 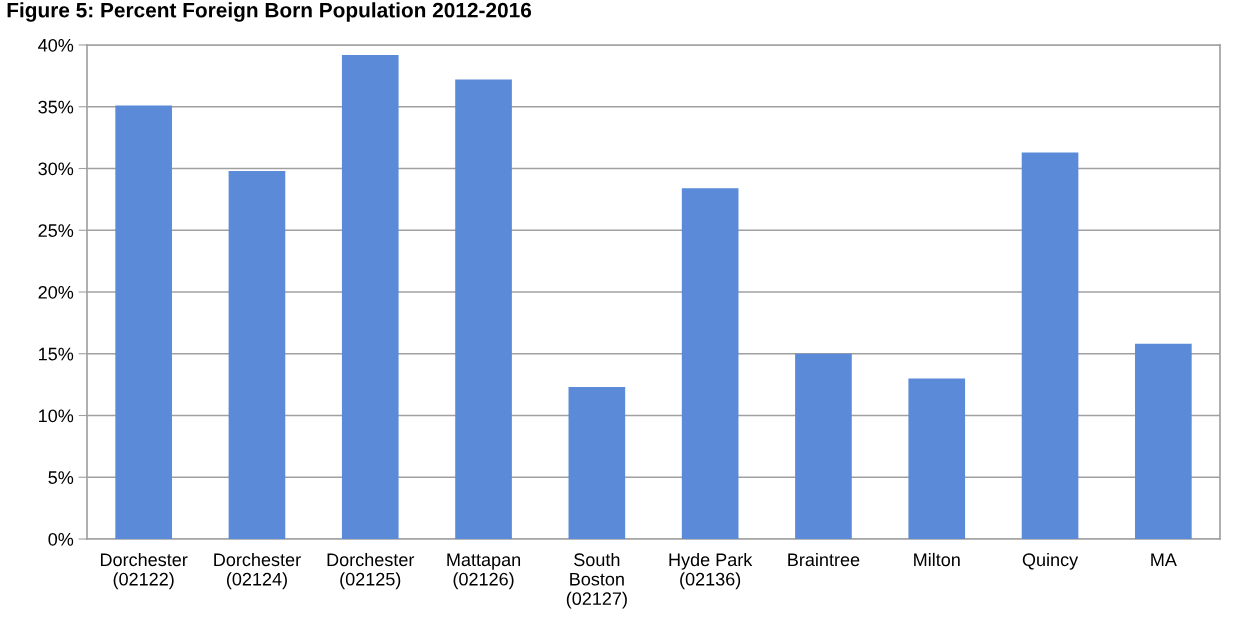 I want to click on y-tick-label: 30%, so click(x=56, y=169).